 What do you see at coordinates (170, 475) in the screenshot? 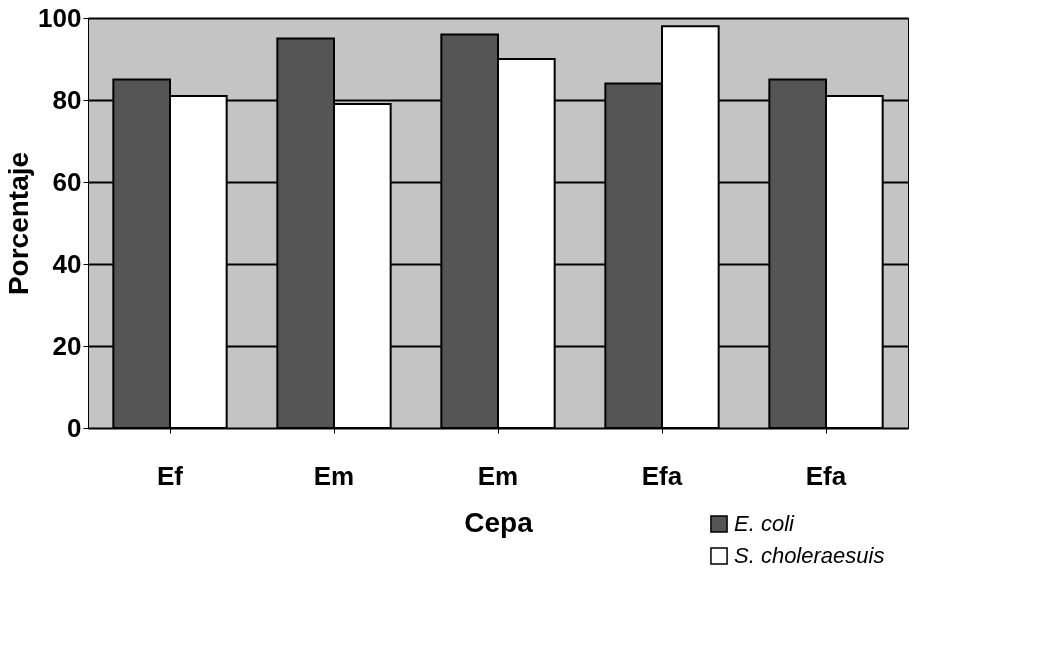
I see `x-tick-label: Ef` at bounding box center [170, 475].